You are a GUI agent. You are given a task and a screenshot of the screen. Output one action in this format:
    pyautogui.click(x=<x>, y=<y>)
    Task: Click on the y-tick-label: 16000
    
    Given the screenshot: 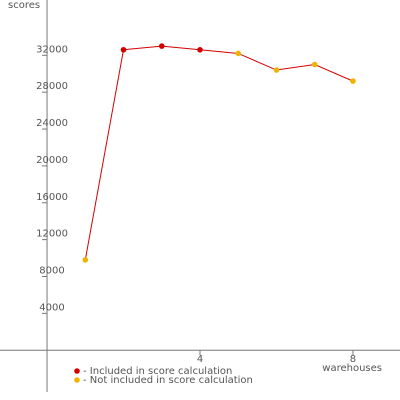 What is the action you would take?
    pyautogui.click(x=52, y=197)
    